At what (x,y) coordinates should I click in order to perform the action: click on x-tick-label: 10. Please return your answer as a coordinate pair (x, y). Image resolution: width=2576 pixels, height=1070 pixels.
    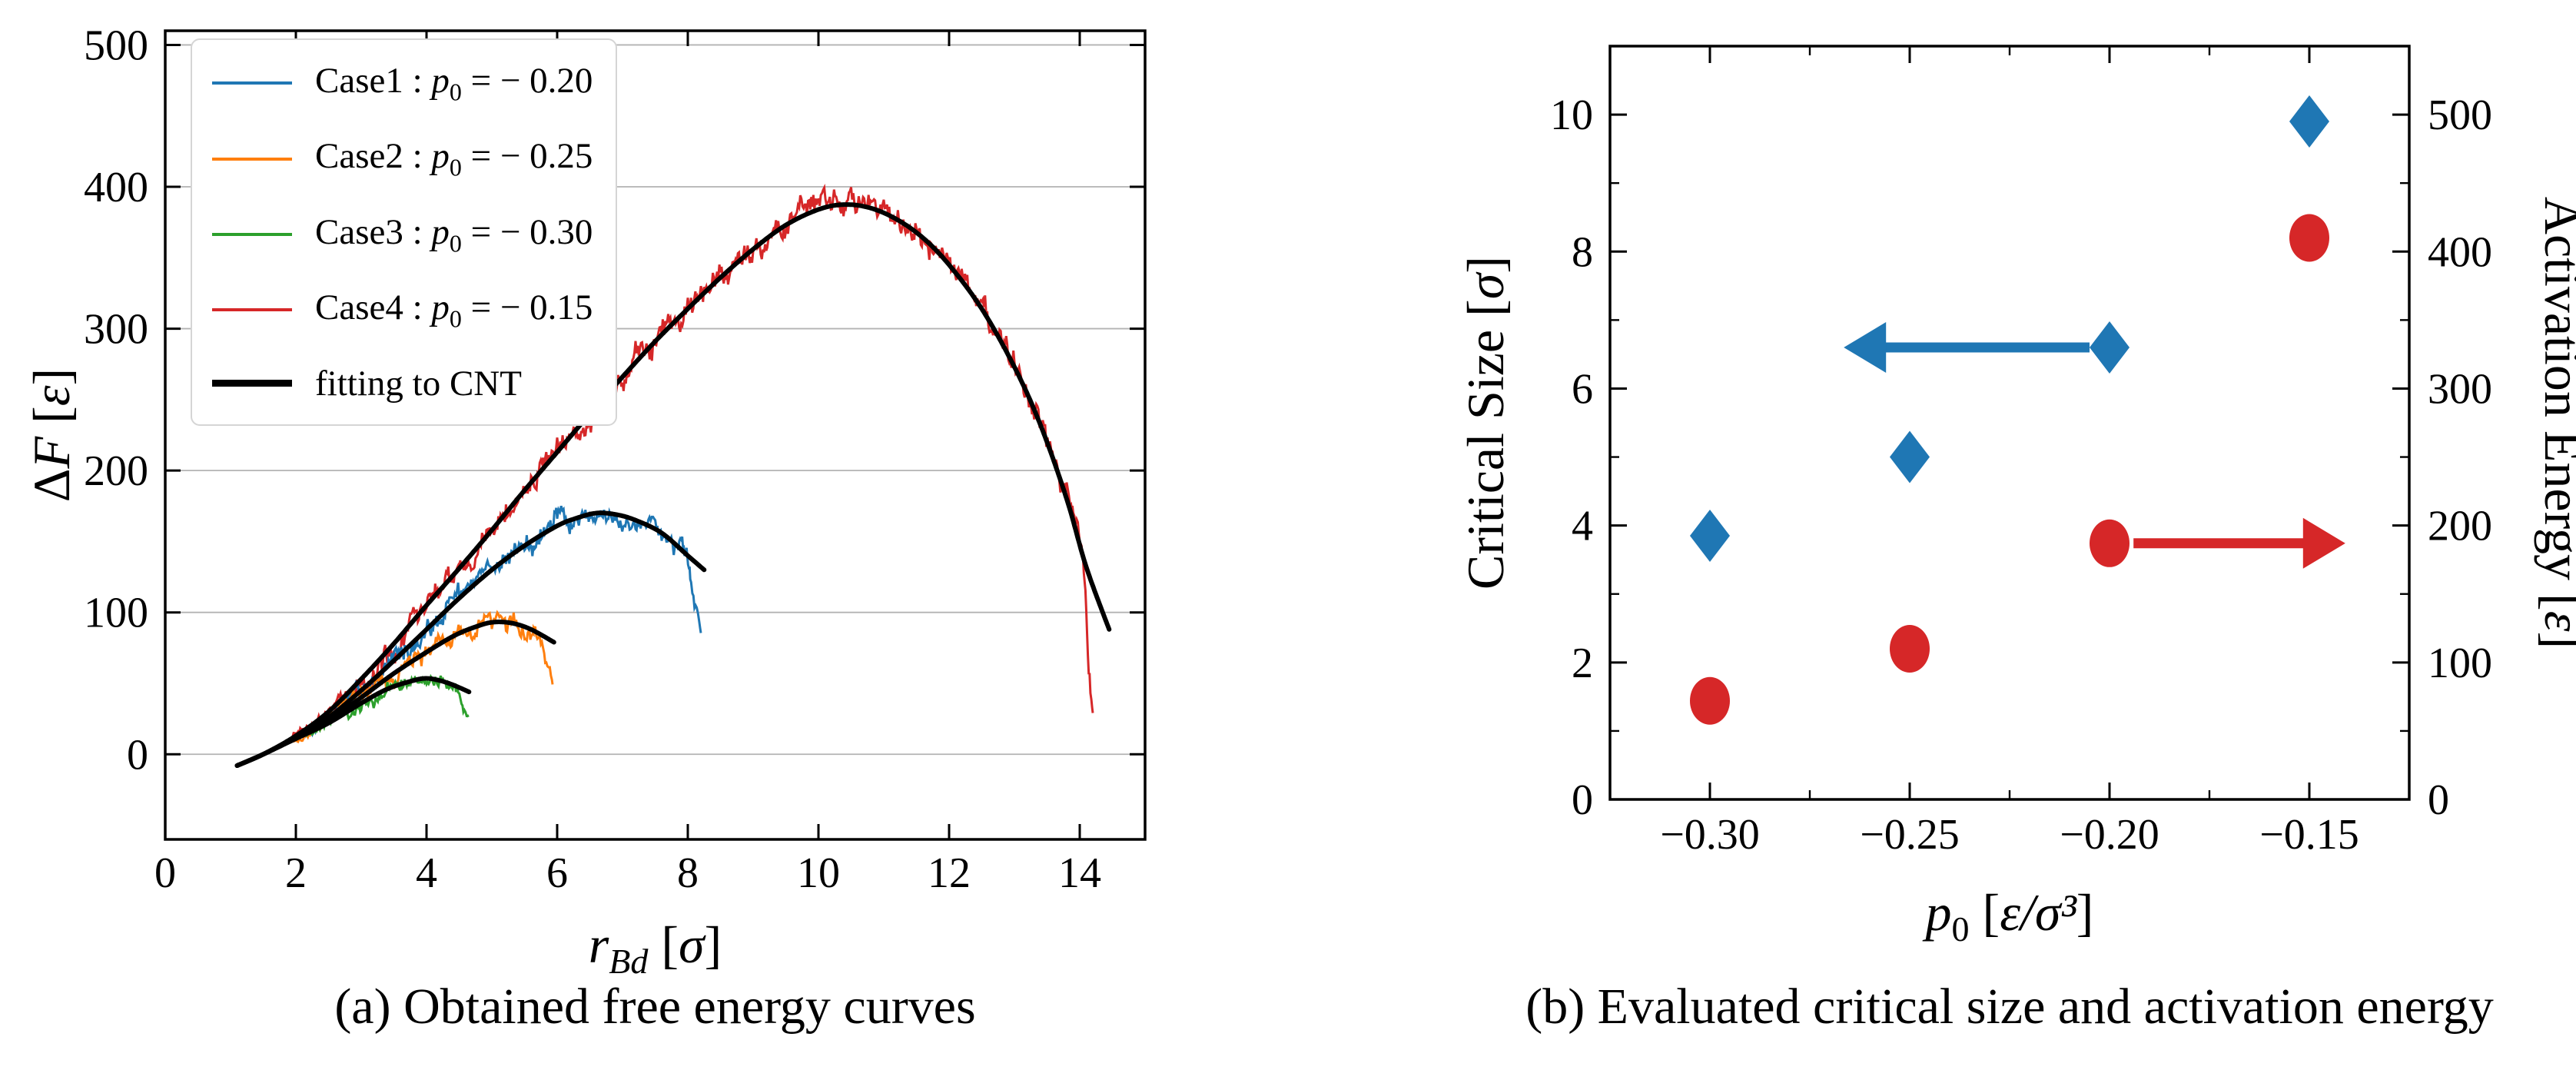
    Looking at the image, I should click on (818, 873).